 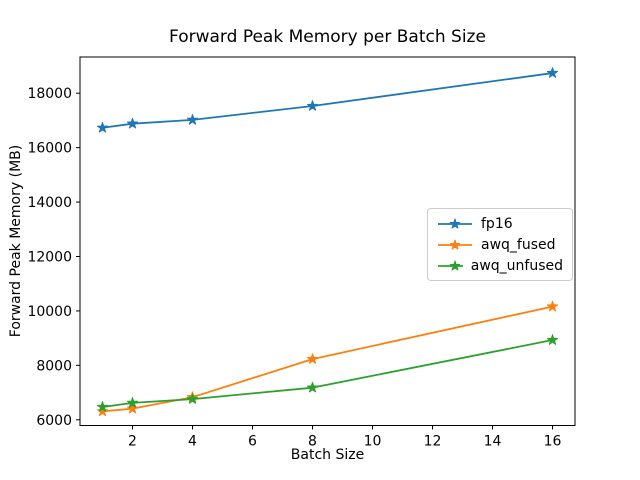 I want to click on x-axis-label: Batch Size, so click(x=327, y=455).